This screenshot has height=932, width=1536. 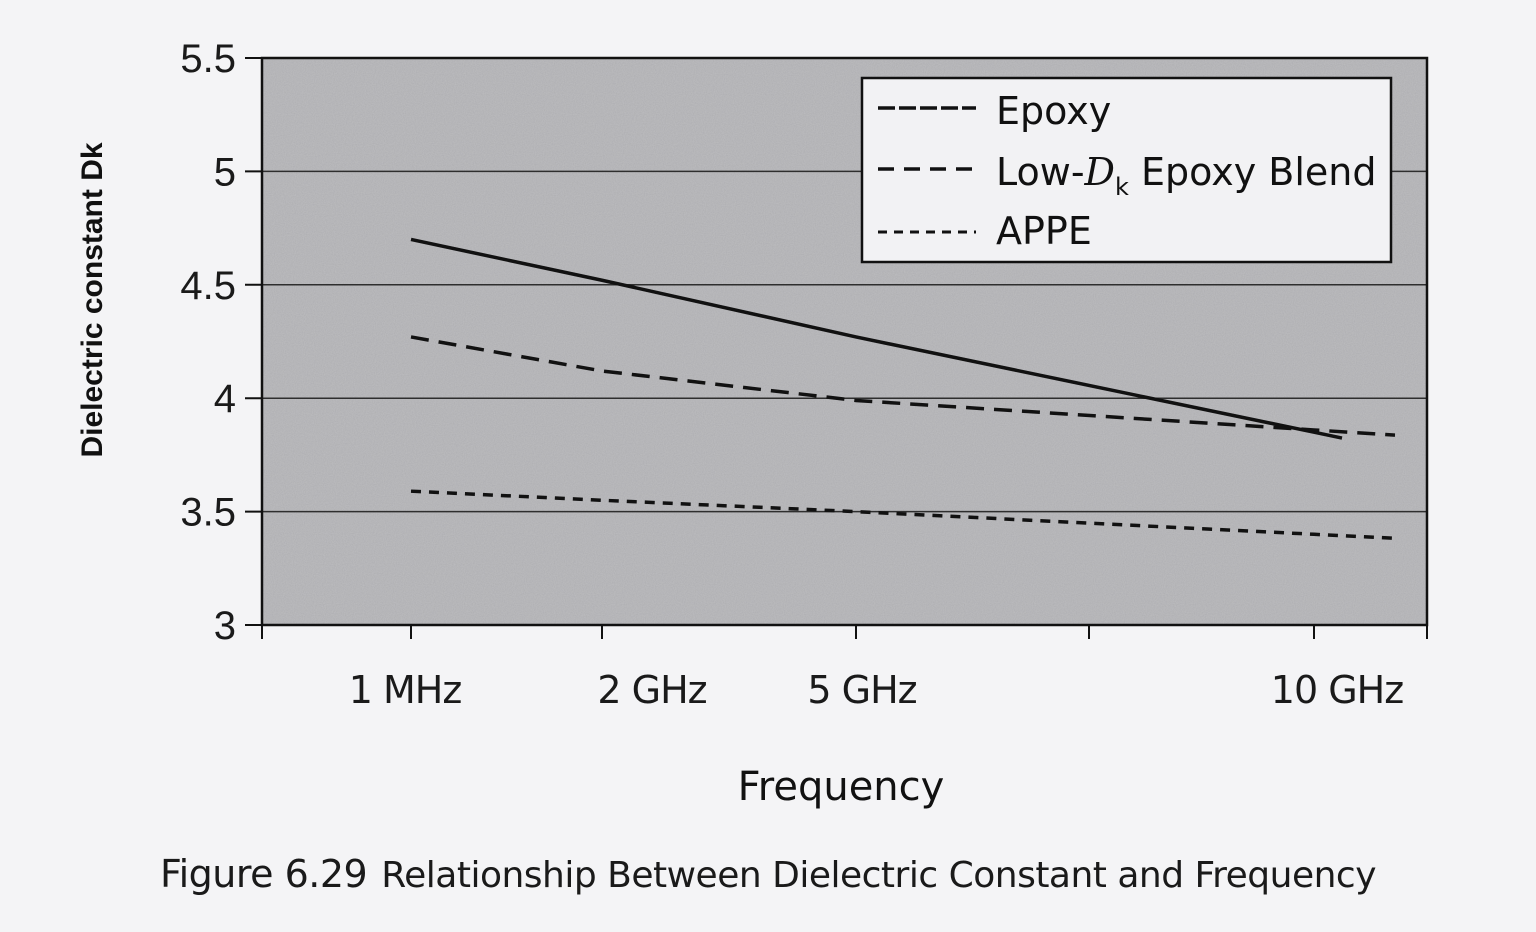 What do you see at coordinates (844, 632) in the screenshot?
I see `x-axis-ticks` at bounding box center [844, 632].